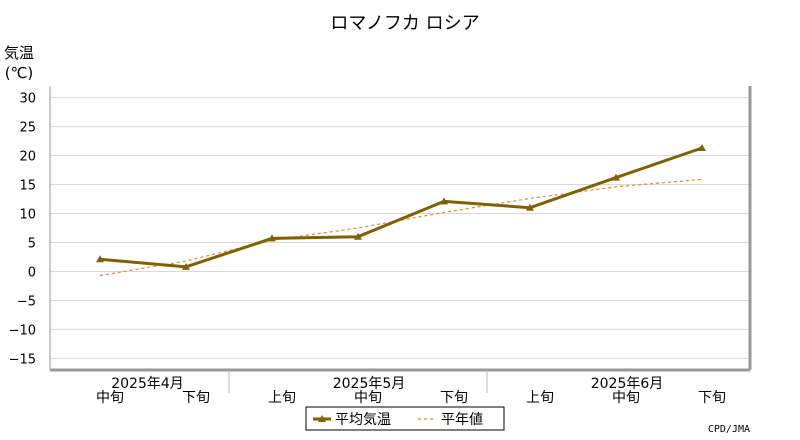  I want to click on y-tick-label: 20, so click(27, 157).